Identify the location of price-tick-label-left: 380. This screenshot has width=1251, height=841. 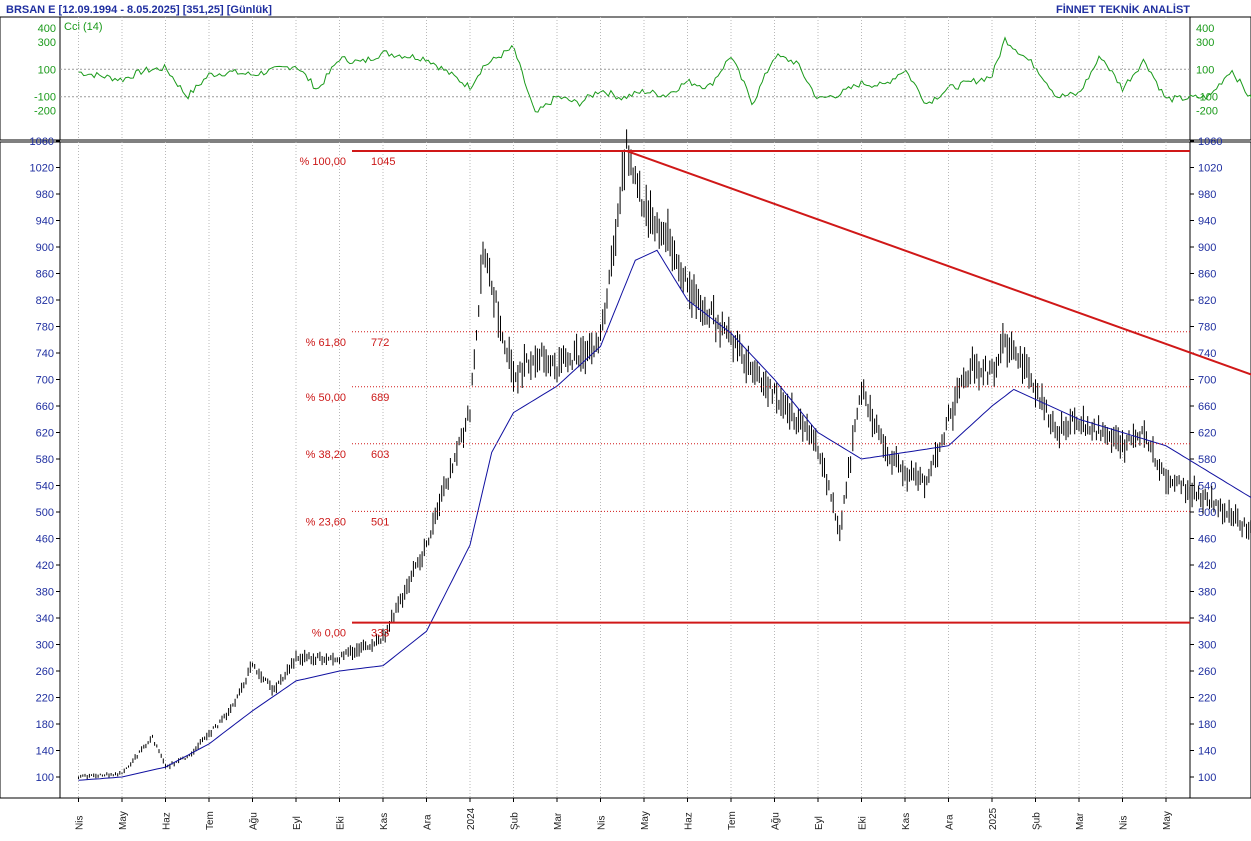
(45, 593).